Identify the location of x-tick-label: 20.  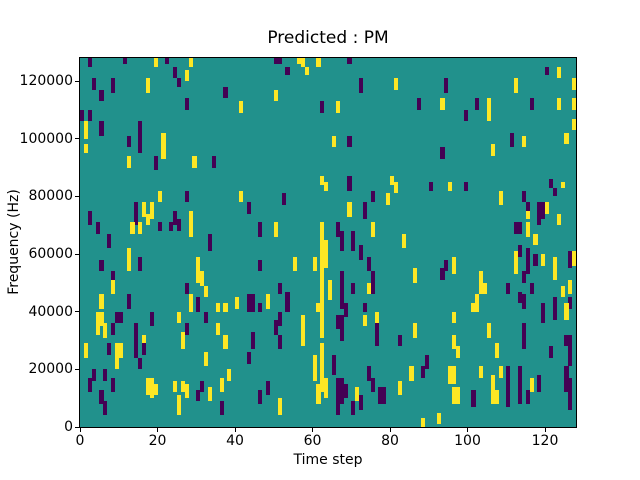
(157, 441).